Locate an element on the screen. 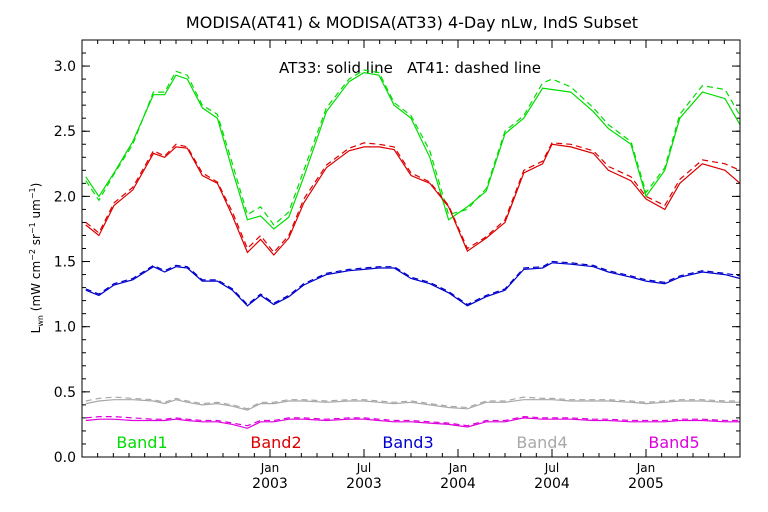 This screenshot has width=768, height=512. legend-label-band4: Band4 is located at coordinates (541, 442).